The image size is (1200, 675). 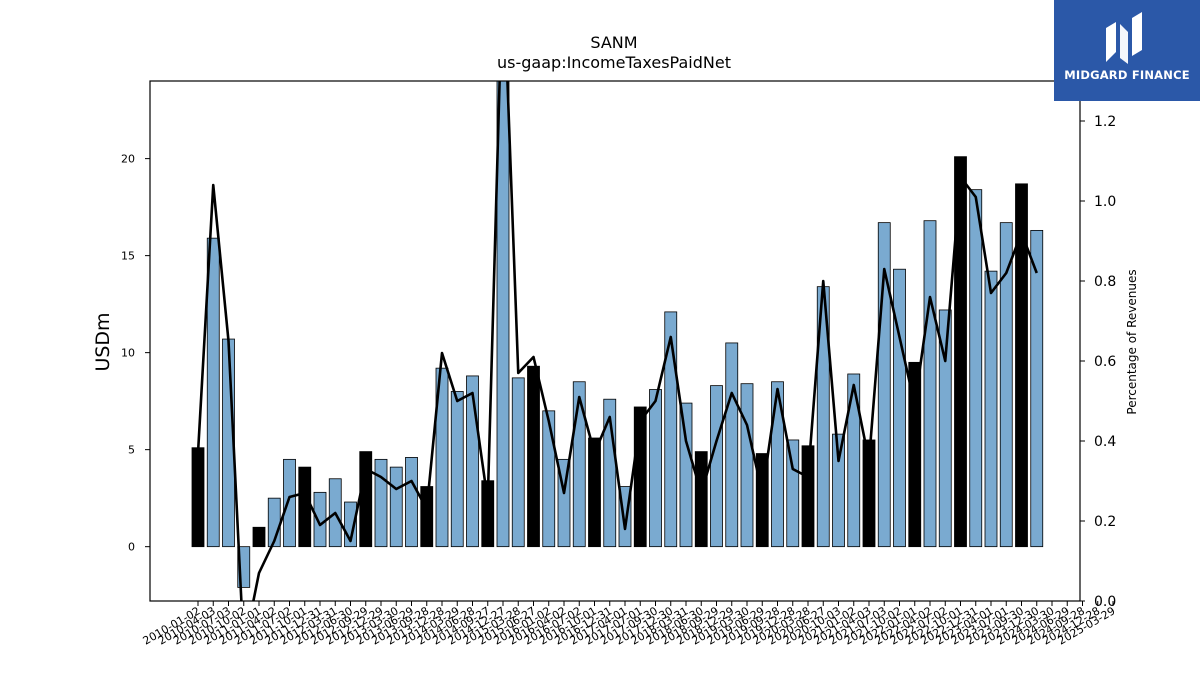 I want to click on y2-tick-label: 0.6, so click(x=1105, y=362).